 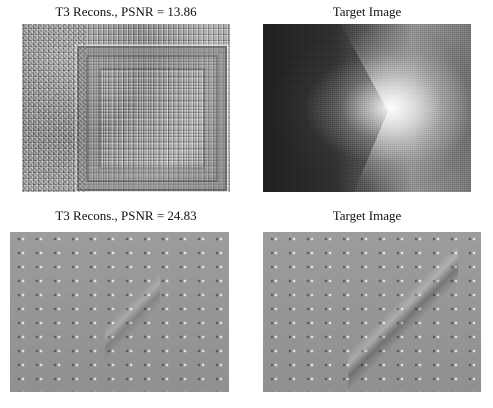 I want to click on top-left-title: T3 Recons., PSNR = 13.86, so click(x=126, y=11).